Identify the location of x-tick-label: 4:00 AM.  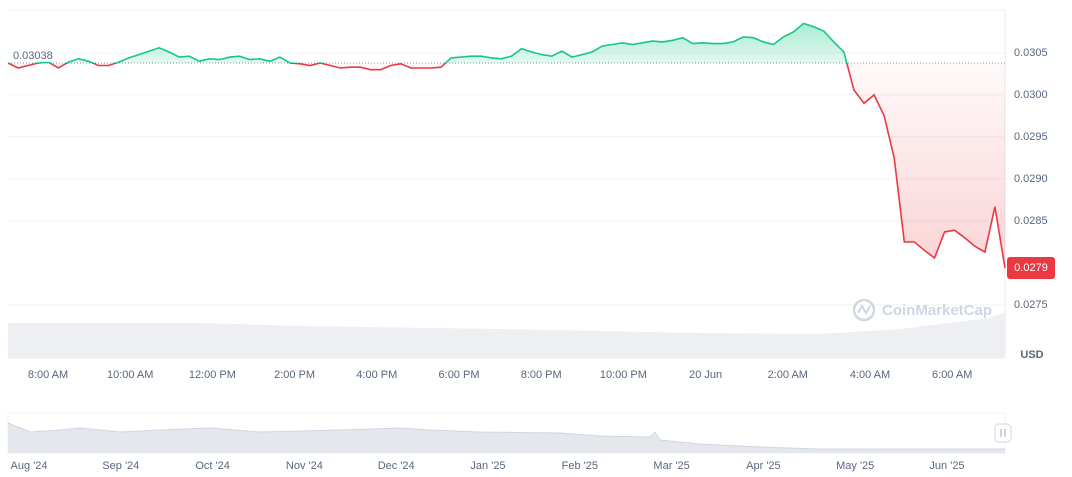
(870, 375).